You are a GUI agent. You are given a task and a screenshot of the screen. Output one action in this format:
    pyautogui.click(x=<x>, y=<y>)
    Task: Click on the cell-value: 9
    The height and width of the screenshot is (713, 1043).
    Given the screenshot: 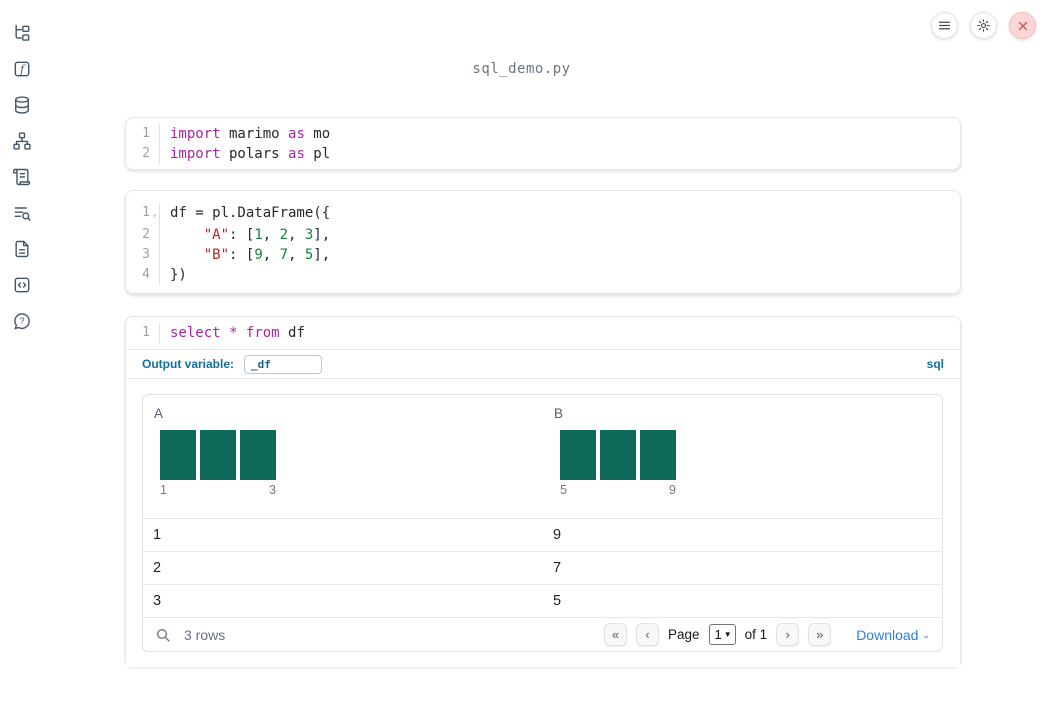 What is the action you would take?
    pyautogui.click(x=557, y=535)
    